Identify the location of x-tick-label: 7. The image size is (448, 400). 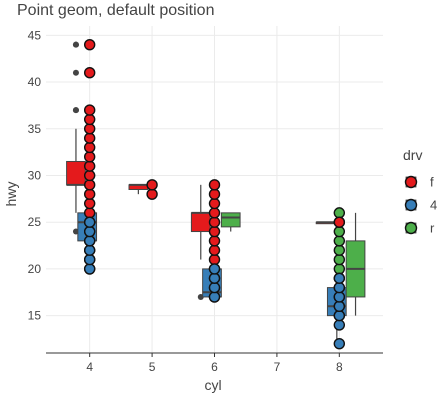
(277, 367).